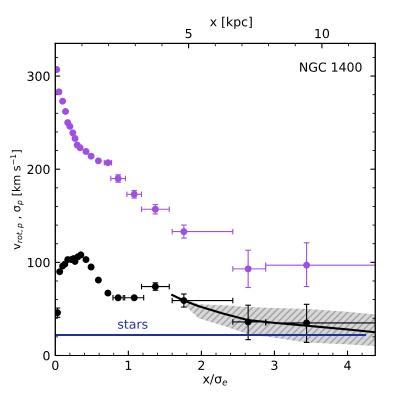 This screenshot has width=395, height=395. Describe the element at coordinates (55, 365) in the screenshot. I see `x-tick-label: 0` at that location.